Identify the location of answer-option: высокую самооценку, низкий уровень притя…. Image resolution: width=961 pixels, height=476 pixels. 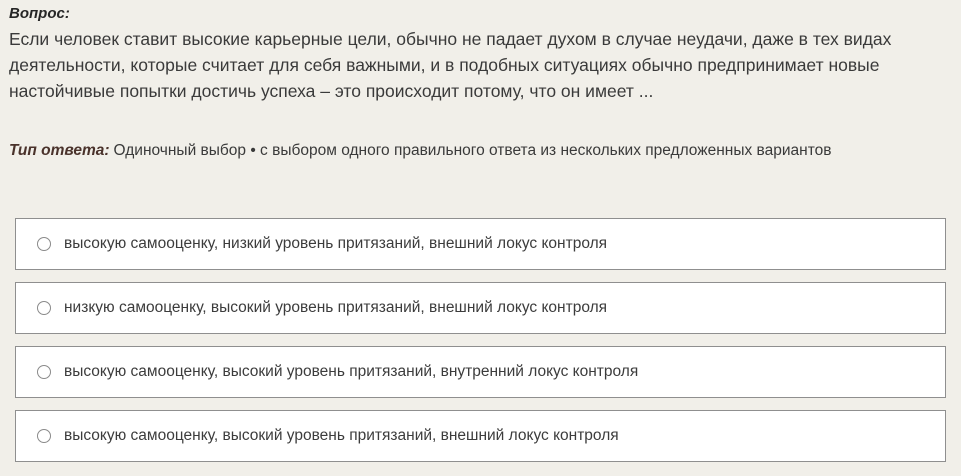
(480, 244).